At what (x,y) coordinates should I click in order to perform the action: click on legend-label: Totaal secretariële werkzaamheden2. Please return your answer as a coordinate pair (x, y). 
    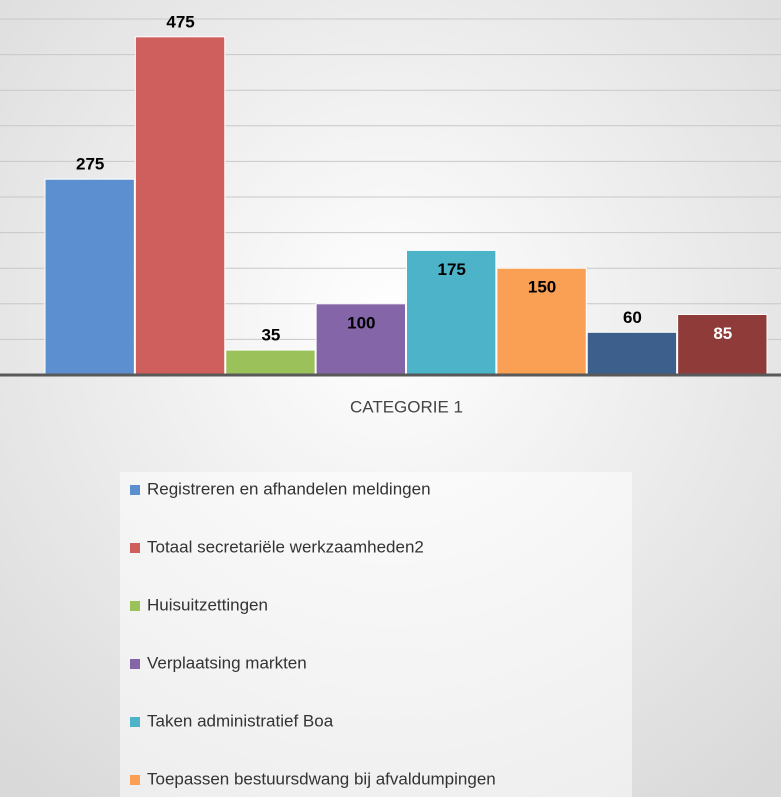
    Looking at the image, I should click on (285, 546).